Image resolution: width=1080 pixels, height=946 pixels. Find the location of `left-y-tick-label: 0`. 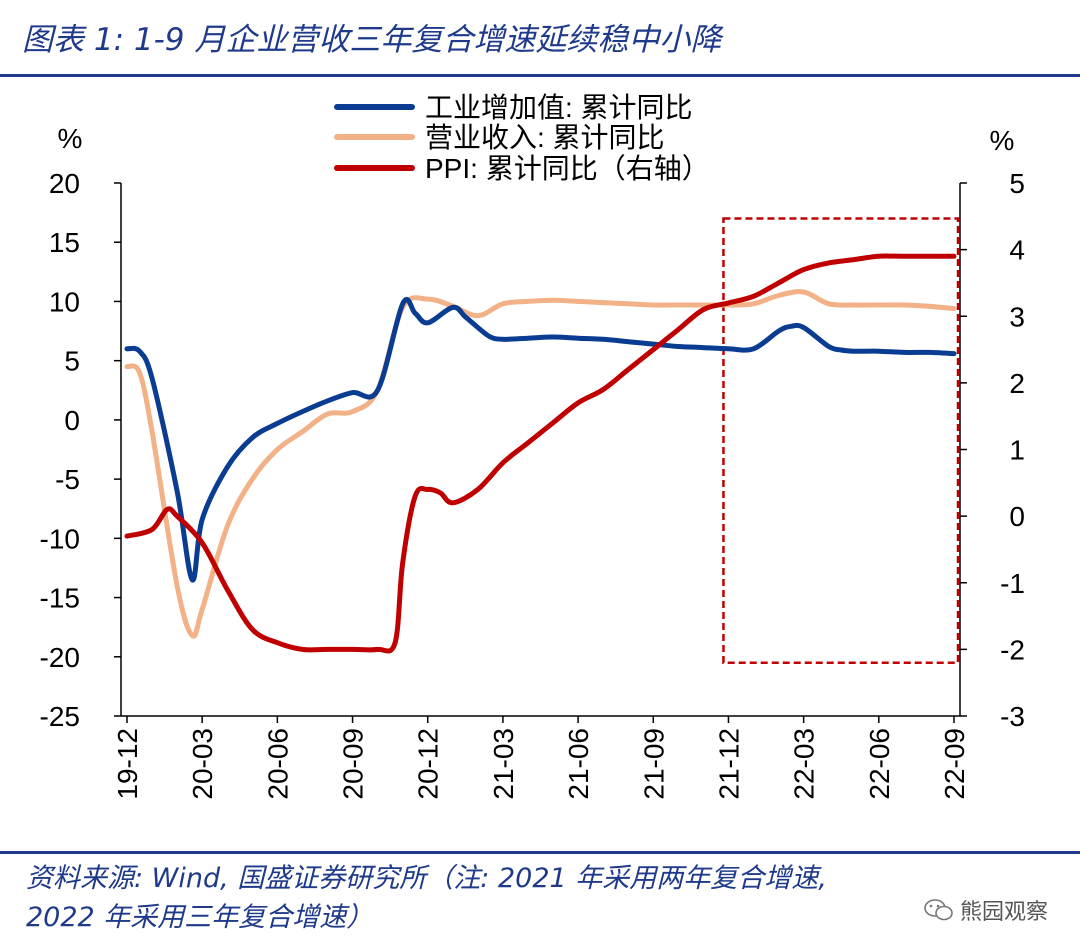

left-y-tick-label: 0 is located at coordinates (72, 420).